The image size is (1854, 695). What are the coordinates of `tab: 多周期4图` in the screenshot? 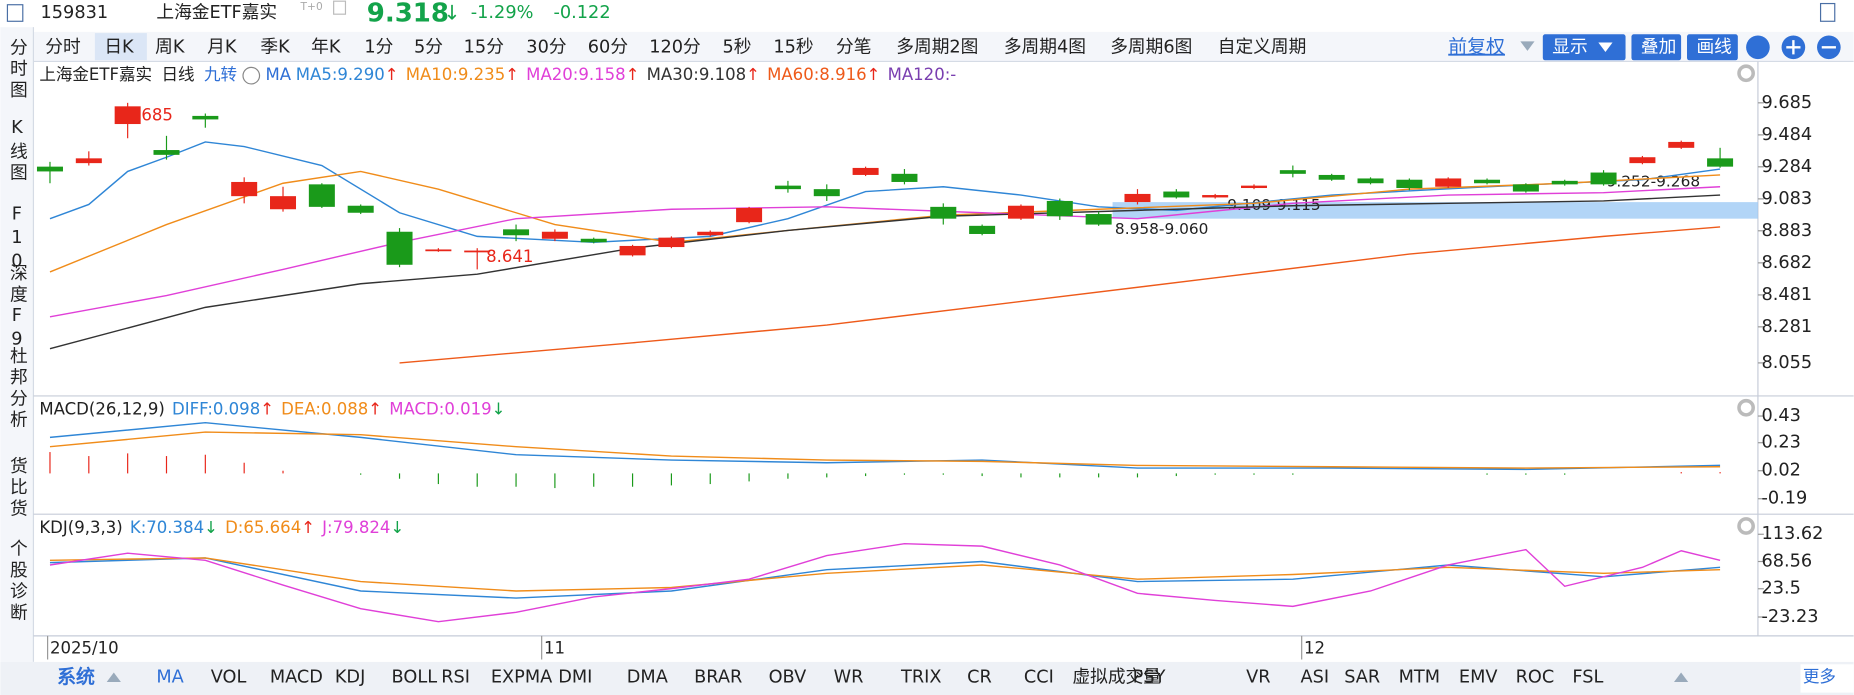 It's located at (1045, 46).